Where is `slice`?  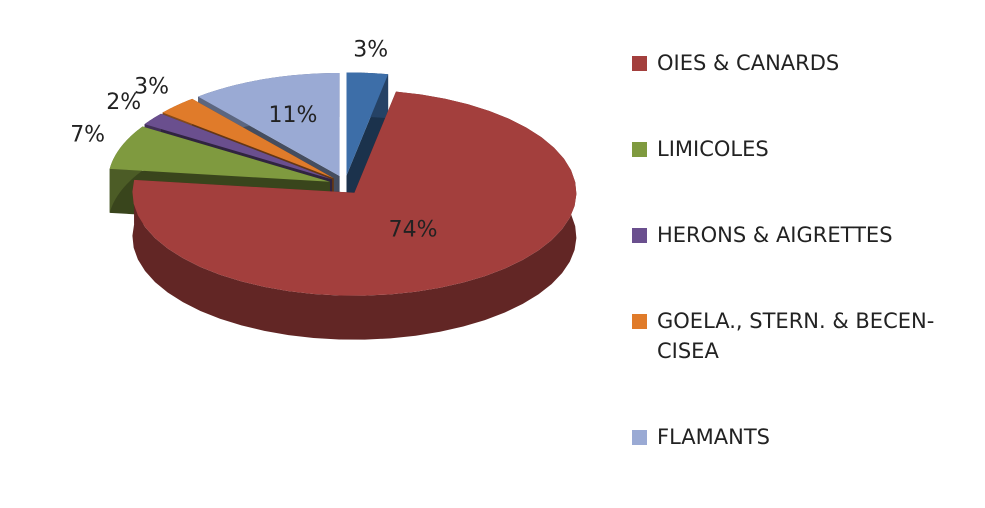
slice is located at coordinates (367, 146).